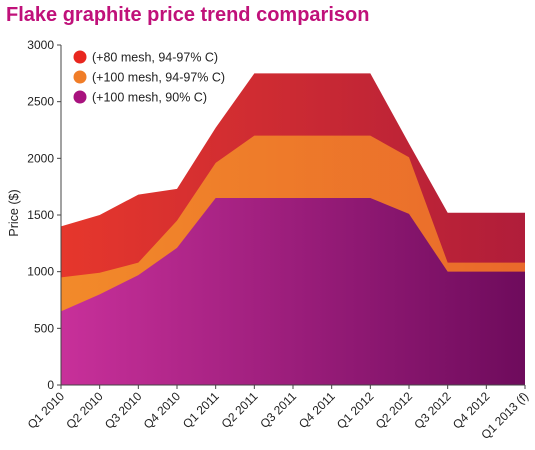  I want to click on y-tick-label: 0, so click(50, 385).